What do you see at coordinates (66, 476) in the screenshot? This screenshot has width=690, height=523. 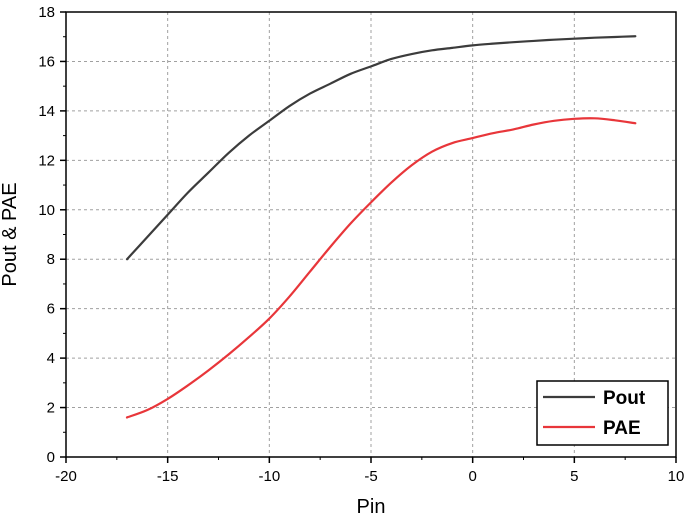 I see `x-tick-label: -20` at bounding box center [66, 476].